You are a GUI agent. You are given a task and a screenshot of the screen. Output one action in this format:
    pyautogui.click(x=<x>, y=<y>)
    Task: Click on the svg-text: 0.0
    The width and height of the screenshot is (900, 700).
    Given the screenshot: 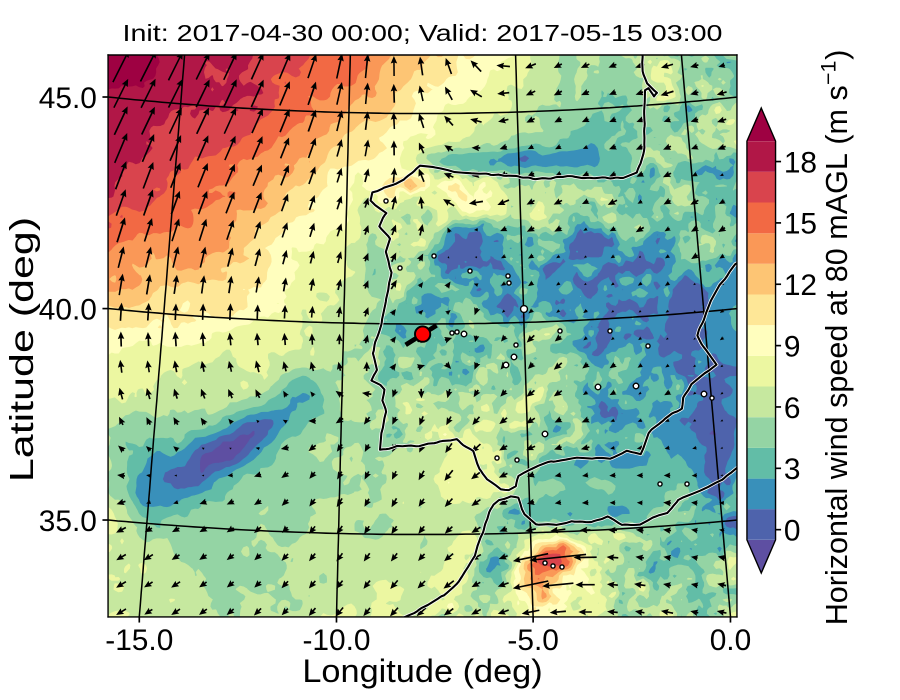 What is the action you would take?
    pyautogui.click(x=731, y=640)
    